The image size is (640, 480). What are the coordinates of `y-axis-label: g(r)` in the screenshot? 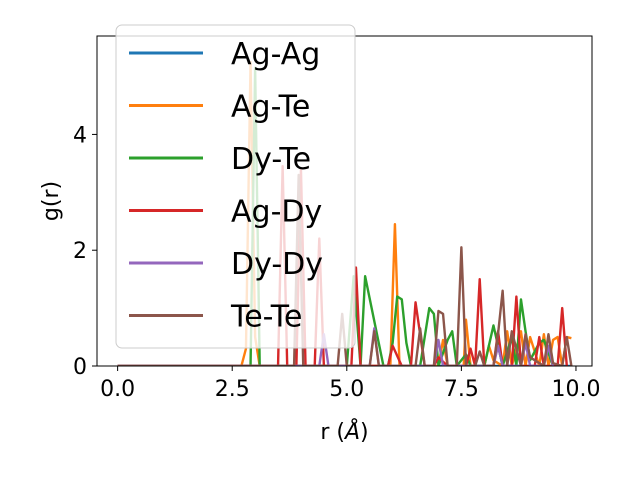 It's located at (51, 201).